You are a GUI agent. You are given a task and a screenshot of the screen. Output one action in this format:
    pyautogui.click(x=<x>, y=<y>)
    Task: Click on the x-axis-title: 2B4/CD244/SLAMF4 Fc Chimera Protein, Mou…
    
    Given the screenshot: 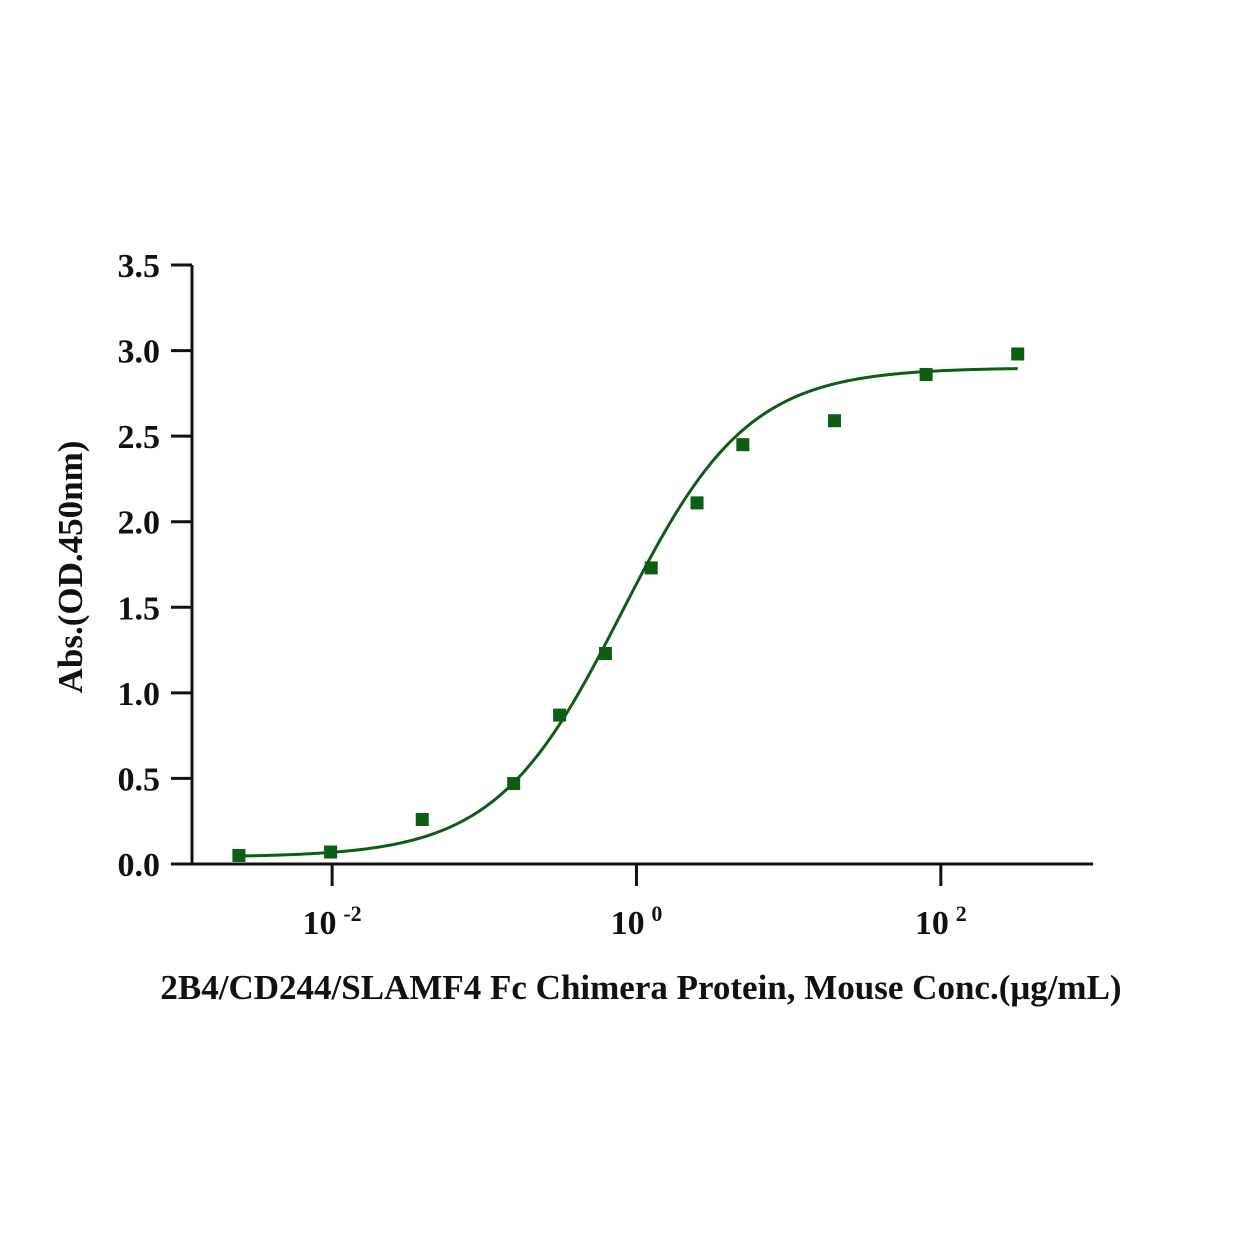 What is the action you would take?
    pyautogui.click(x=640, y=987)
    